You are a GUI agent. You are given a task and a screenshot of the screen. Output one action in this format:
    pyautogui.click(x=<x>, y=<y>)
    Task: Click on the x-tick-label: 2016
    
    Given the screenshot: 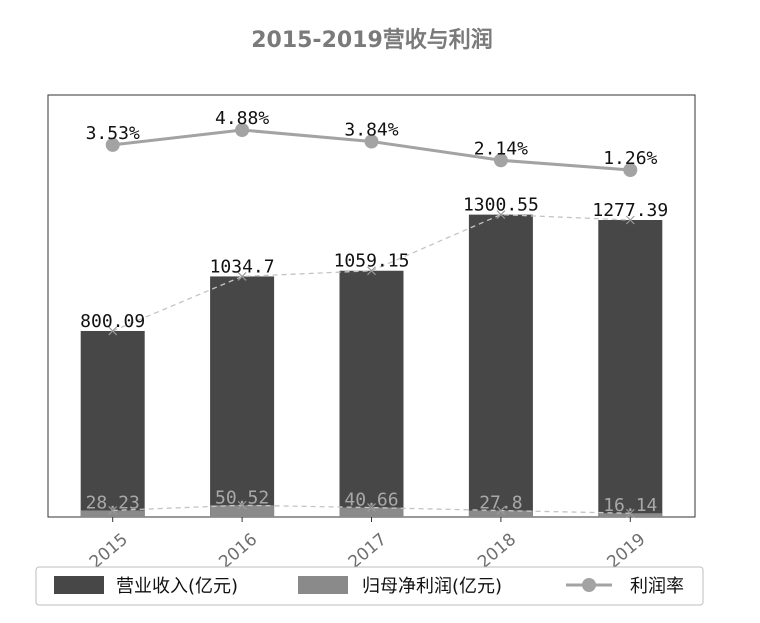 What is the action you would take?
    pyautogui.click(x=238, y=551)
    